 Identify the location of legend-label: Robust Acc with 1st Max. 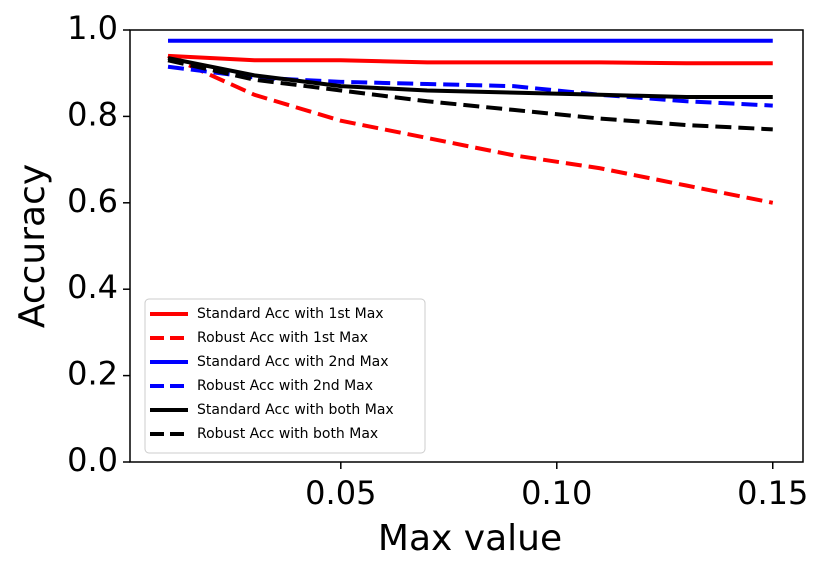
(282, 338).